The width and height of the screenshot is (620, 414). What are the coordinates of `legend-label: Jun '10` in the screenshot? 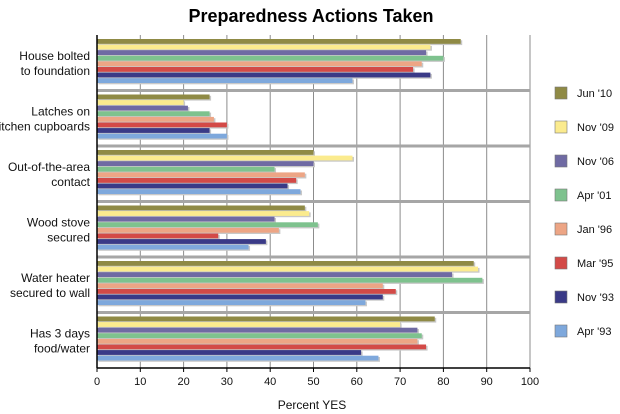 It's located at (594, 94).